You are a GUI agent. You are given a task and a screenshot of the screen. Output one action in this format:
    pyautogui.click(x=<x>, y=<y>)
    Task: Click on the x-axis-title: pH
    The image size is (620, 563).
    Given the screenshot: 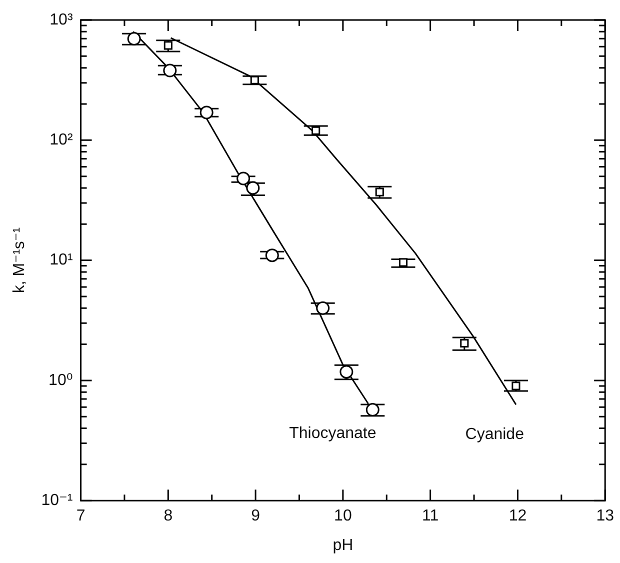 What is the action you would take?
    pyautogui.click(x=343, y=545)
    